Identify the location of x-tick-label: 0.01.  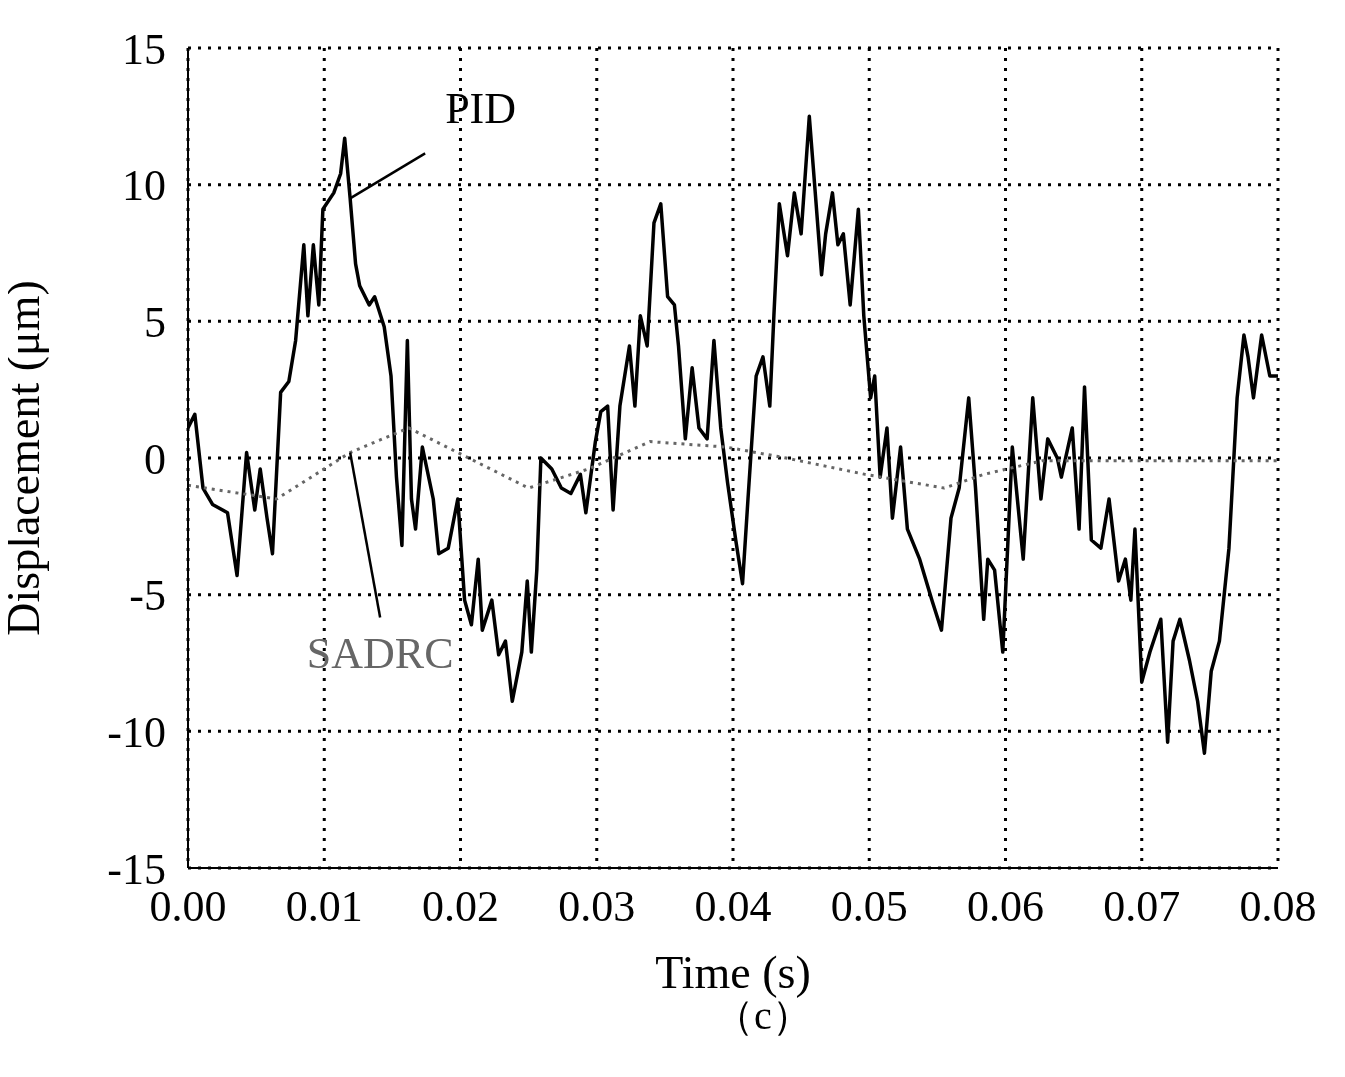
(324, 907).